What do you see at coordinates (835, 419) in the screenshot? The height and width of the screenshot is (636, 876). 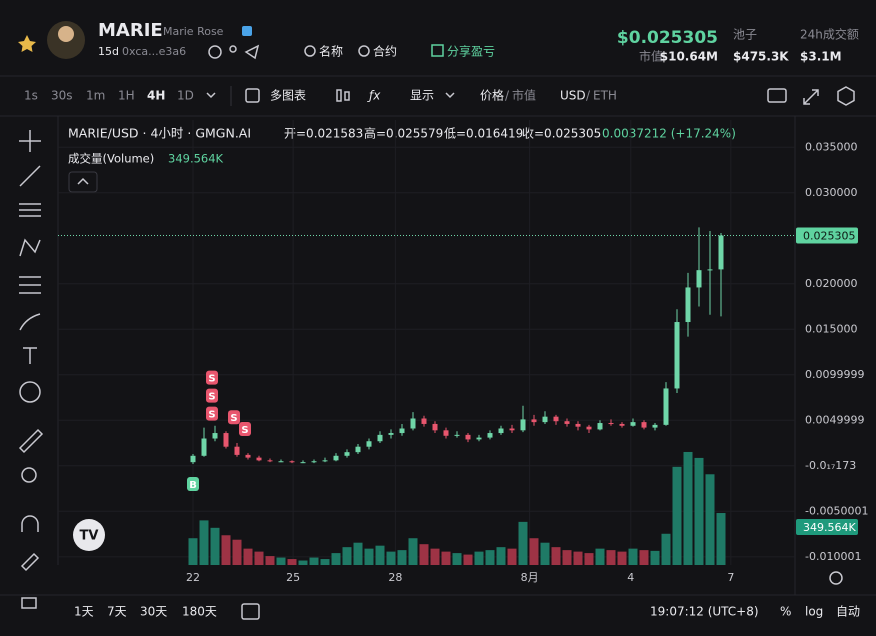 I see `y-tick-label: 0.0049999` at bounding box center [835, 419].